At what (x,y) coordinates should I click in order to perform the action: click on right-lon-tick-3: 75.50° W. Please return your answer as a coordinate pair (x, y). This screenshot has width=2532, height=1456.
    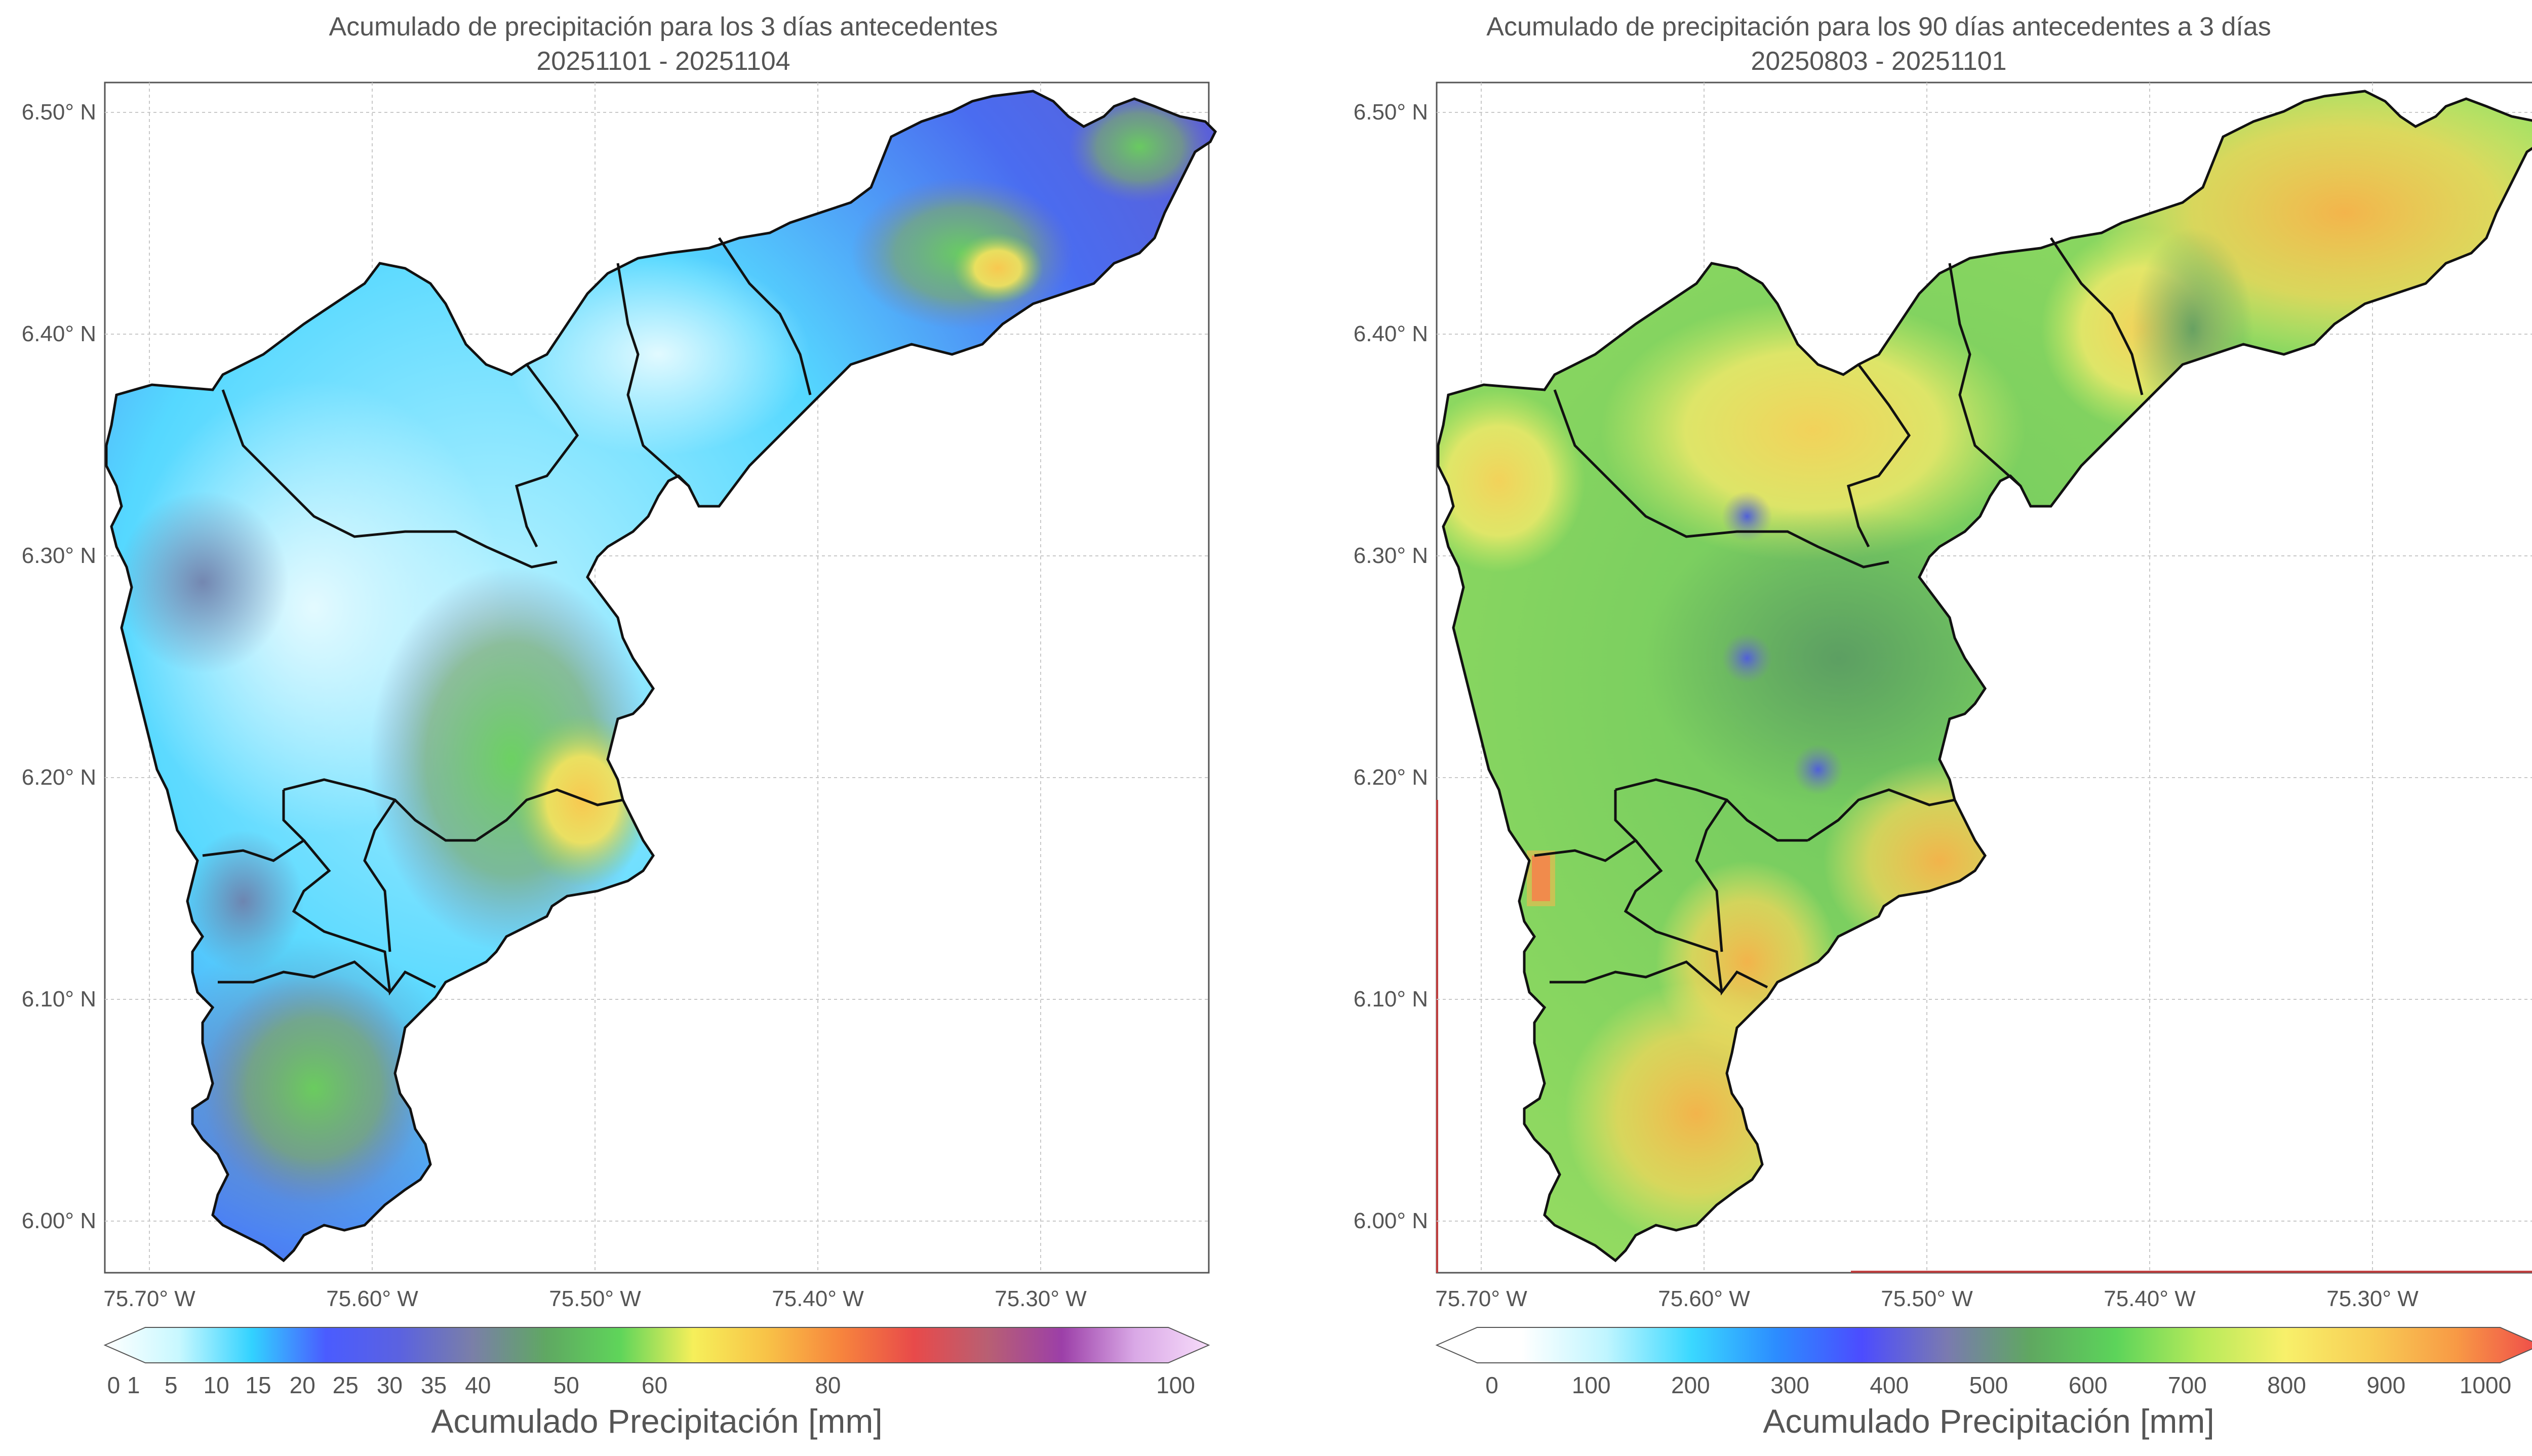
    Looking at the image, I should click on (1927, 1298).